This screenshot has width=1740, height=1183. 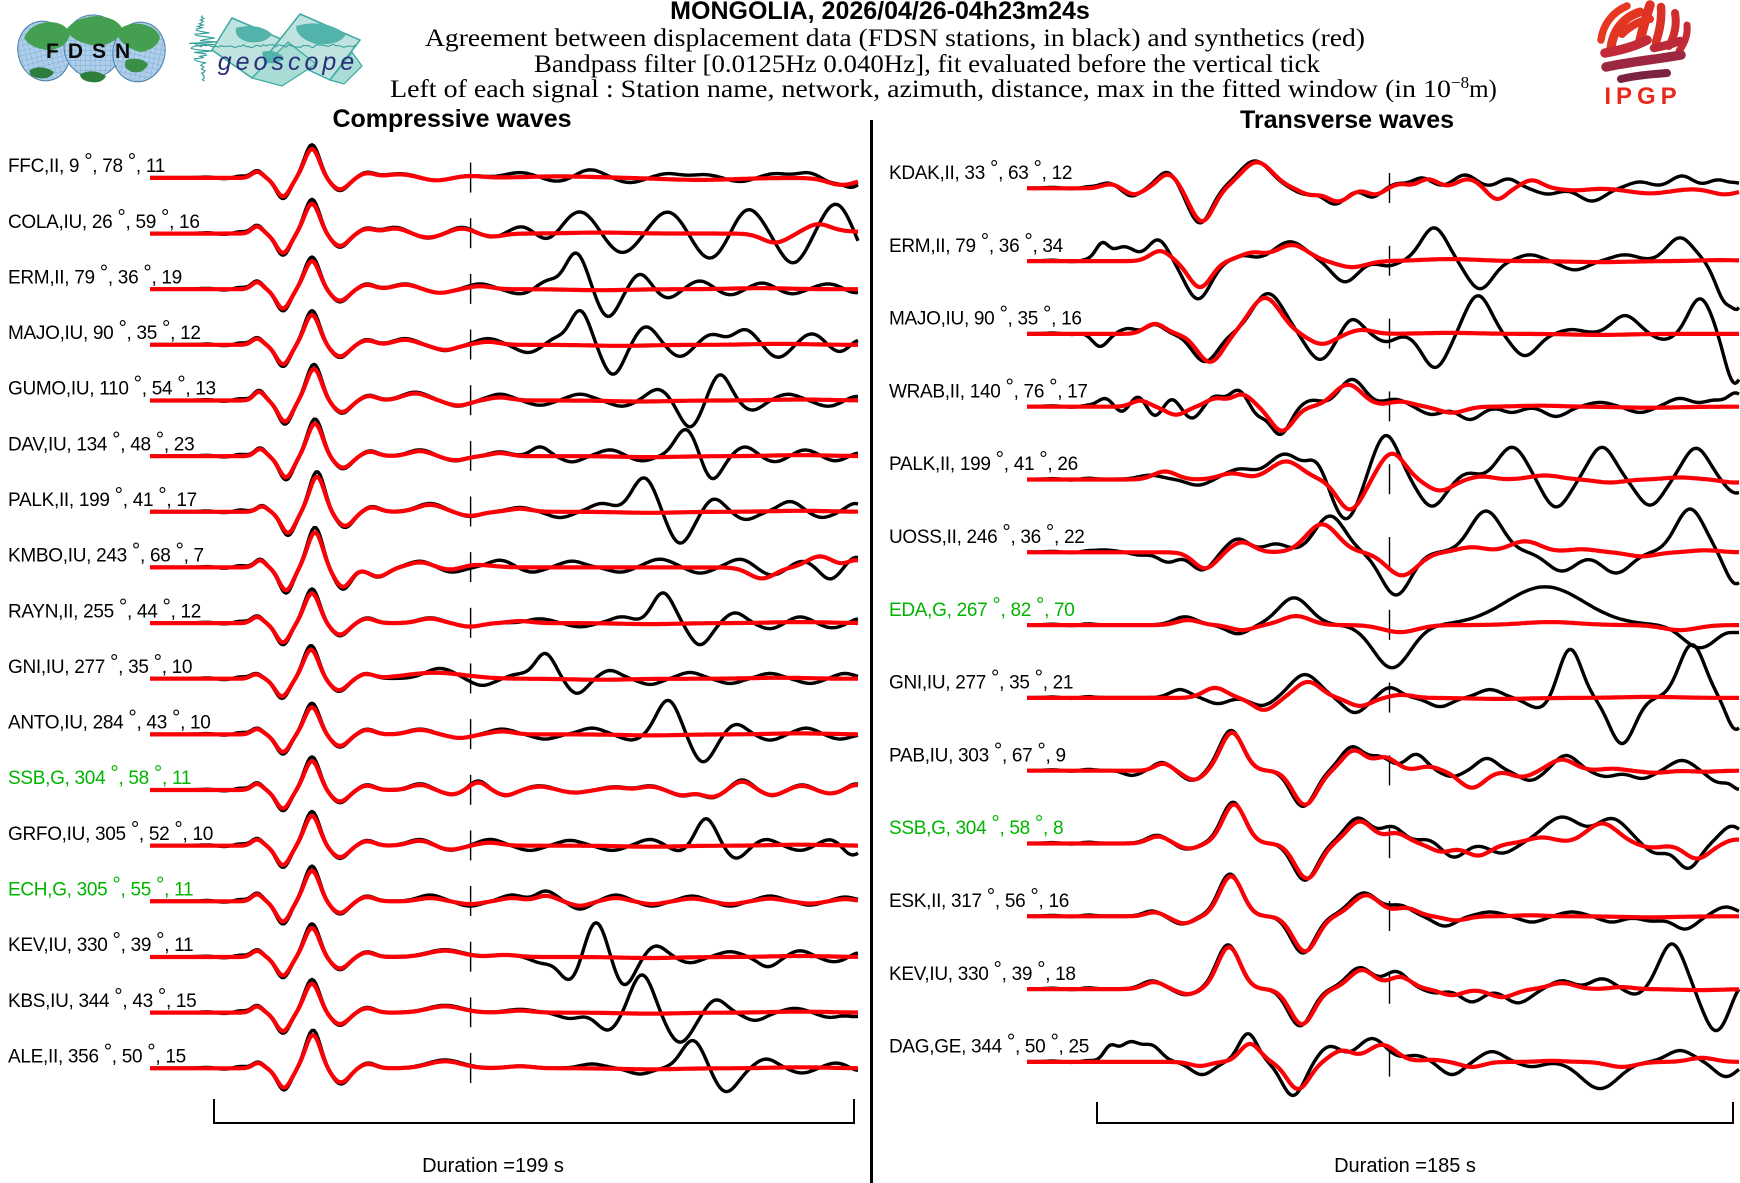 I want to click on svg-text: SSB,G, 304 °, 58 °, 11, so click(x=99, y=775).